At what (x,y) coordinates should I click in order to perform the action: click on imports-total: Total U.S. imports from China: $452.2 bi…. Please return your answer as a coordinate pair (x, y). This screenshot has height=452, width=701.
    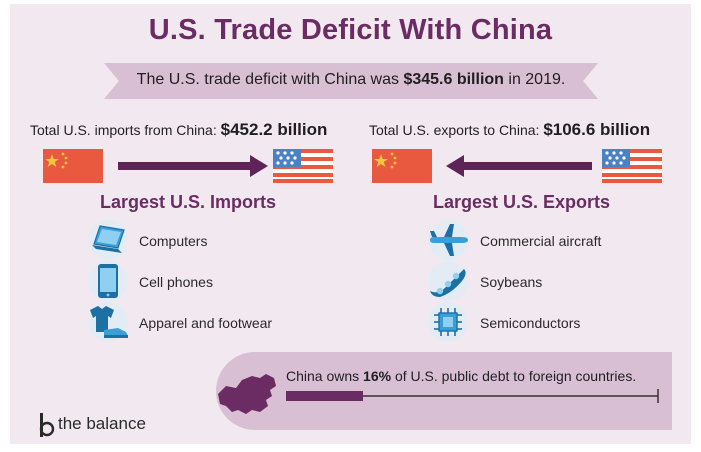
    Looking at the image, I should click on (179, 129).